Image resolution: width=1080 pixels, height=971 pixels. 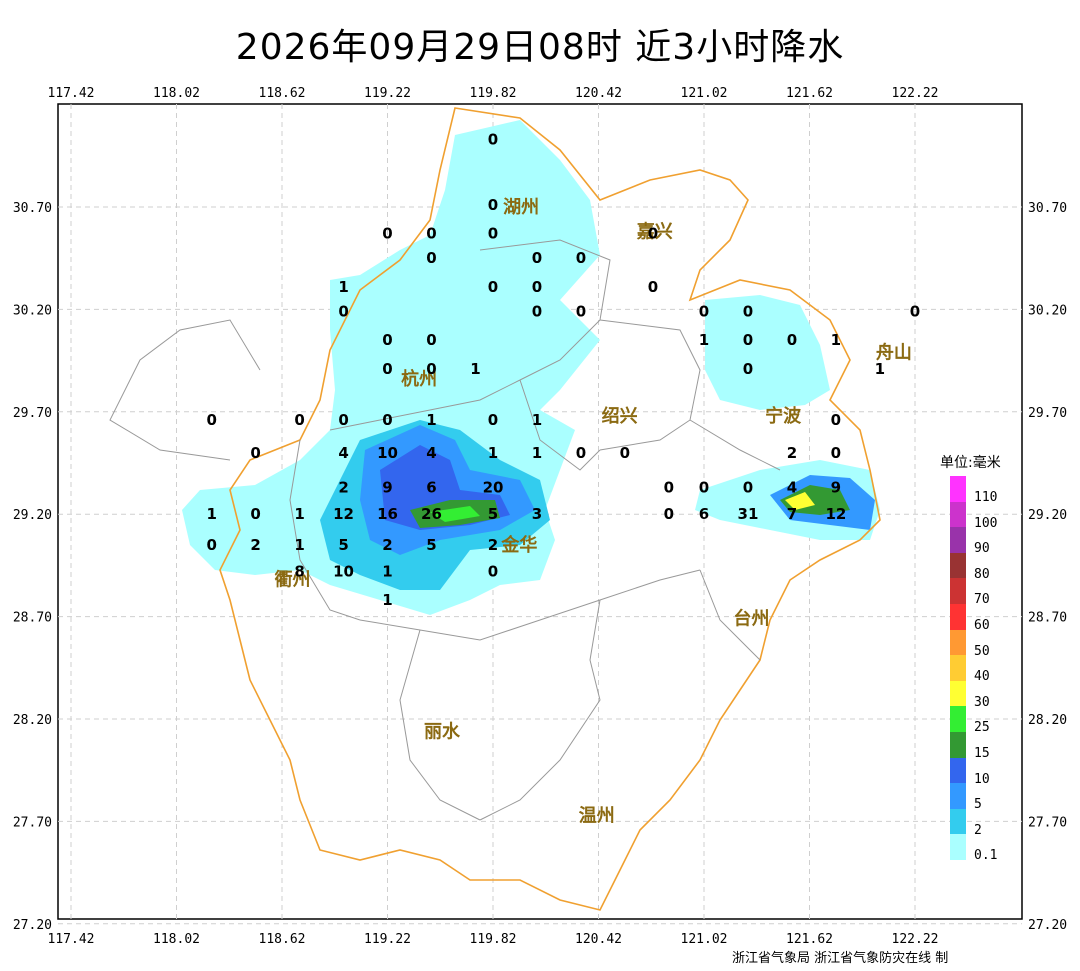 I want to click on lon-tick-label-top: 117.42, so click(x=71, y=93).